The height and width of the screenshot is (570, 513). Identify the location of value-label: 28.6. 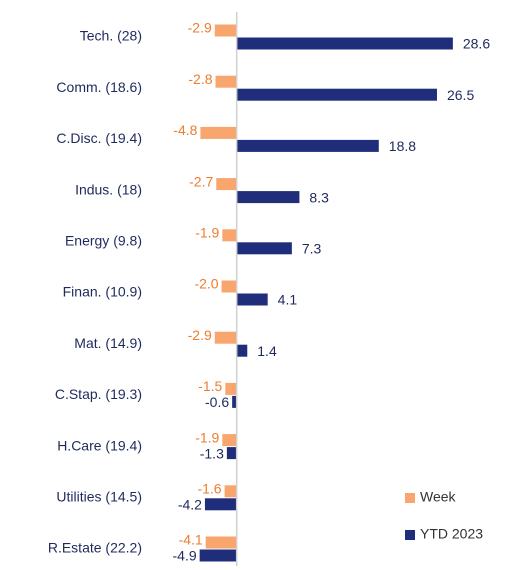
(476, 44).